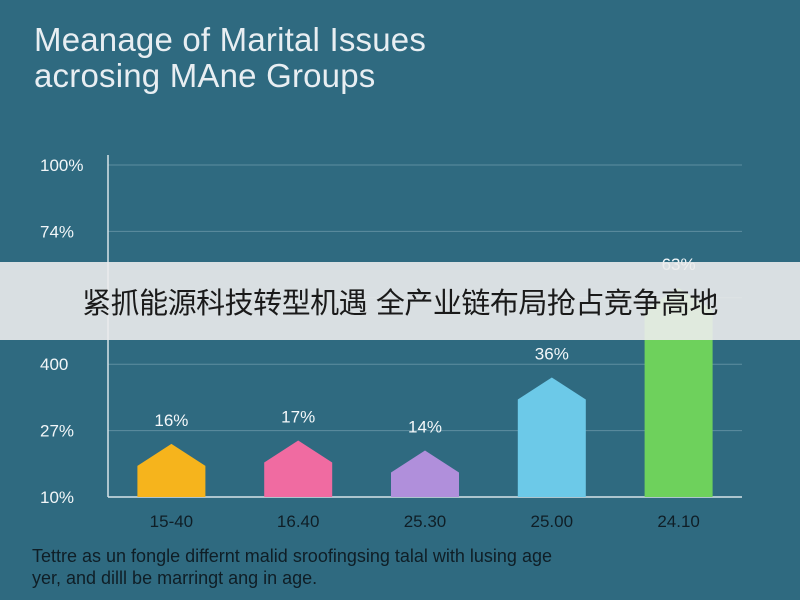  I want to click on overlay-banner: 紧抓能源科技转型机遇 全产业链布局抢占竞争高地, so click(400, 301).